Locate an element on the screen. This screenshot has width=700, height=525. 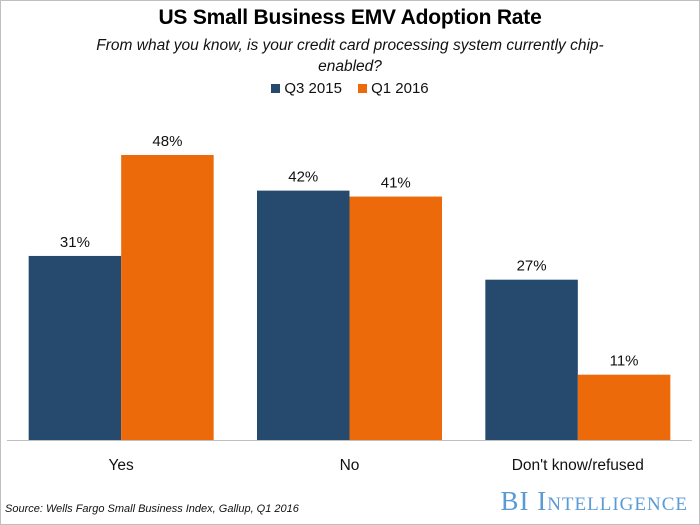
bar-yes-q3-2015 is located at coordinates (75, 347).